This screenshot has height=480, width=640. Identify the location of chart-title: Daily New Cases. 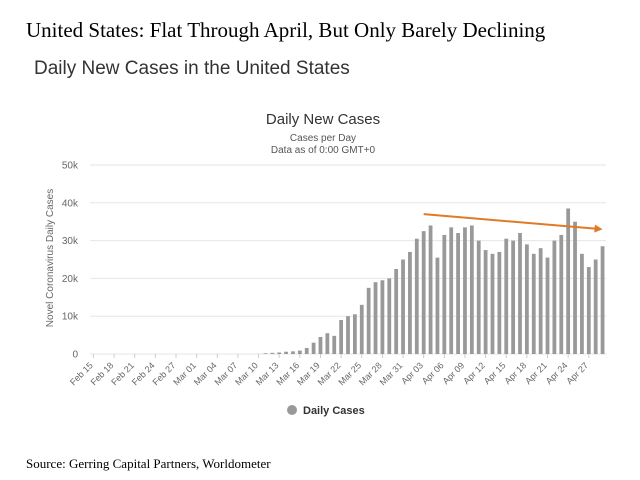
(323, 119).